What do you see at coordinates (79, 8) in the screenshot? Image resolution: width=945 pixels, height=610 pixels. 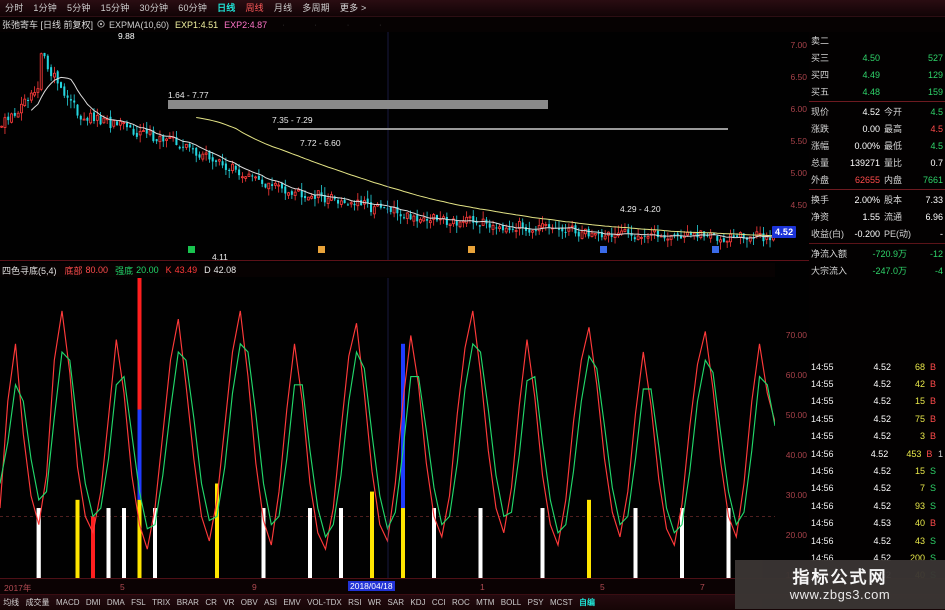 I see `period-tab-2: 5分钟` at bounding box center [79, 8].